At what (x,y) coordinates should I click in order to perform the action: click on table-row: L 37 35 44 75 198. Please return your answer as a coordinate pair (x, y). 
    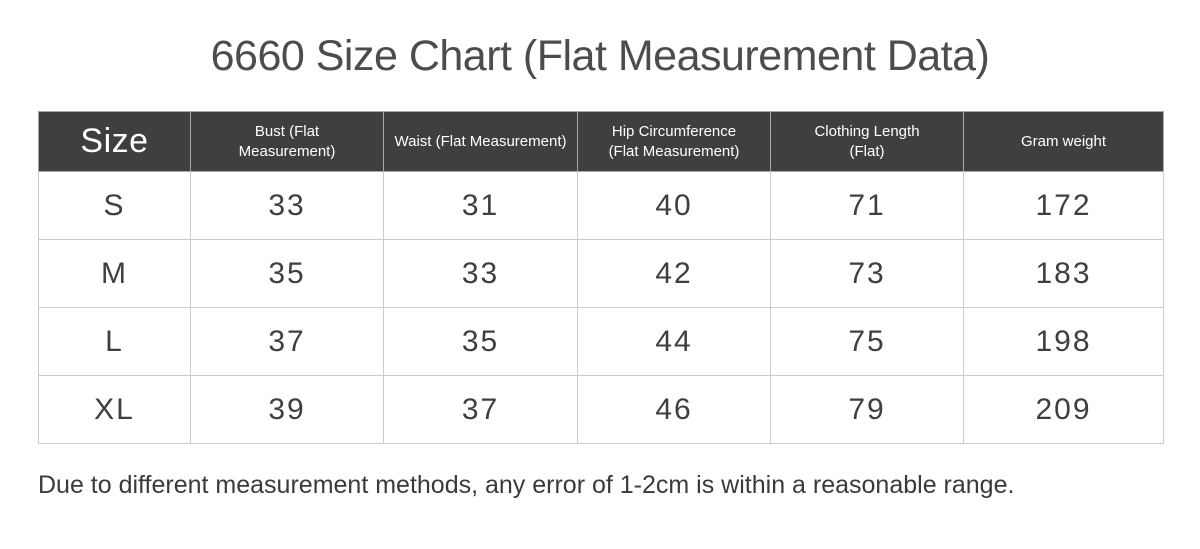
    Looking at the image, I should click on (601, 341).